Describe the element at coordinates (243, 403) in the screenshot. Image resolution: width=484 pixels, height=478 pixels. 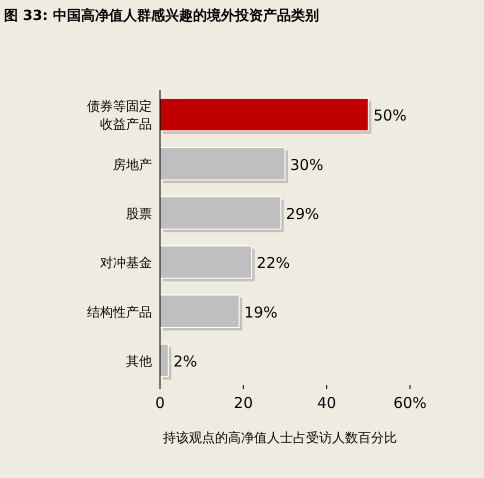
I see `x-tick-label: 20` at that location.